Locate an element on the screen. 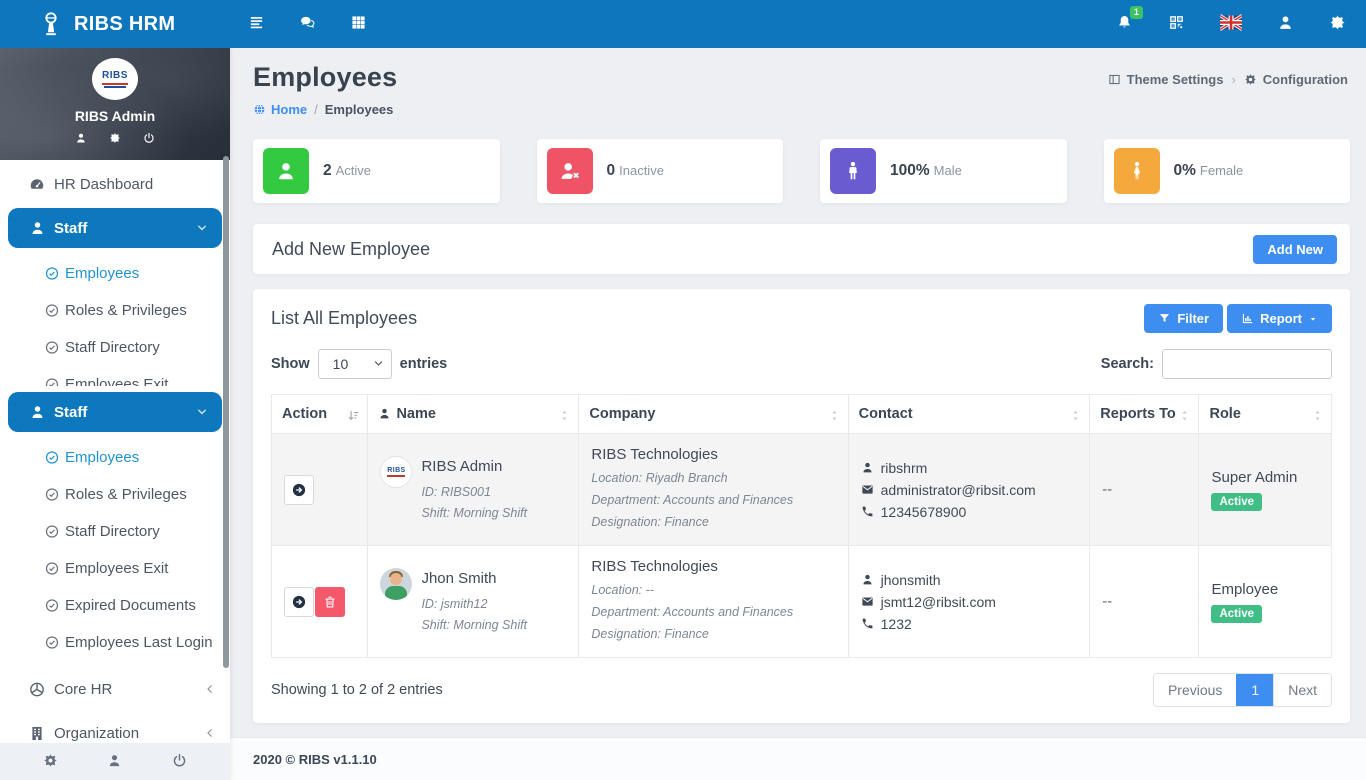 This screenshot has width=1366, height=780. page-size-select: 10 is located at coordinates (354, 364).